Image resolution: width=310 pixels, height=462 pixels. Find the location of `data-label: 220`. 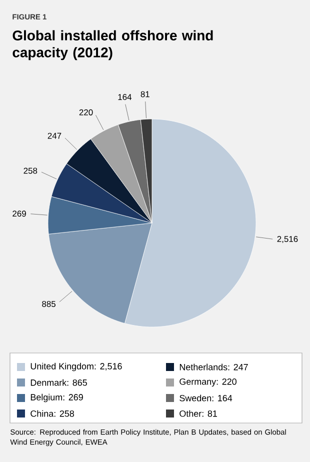

data-label: 220 is located at coordinates (86, 112).